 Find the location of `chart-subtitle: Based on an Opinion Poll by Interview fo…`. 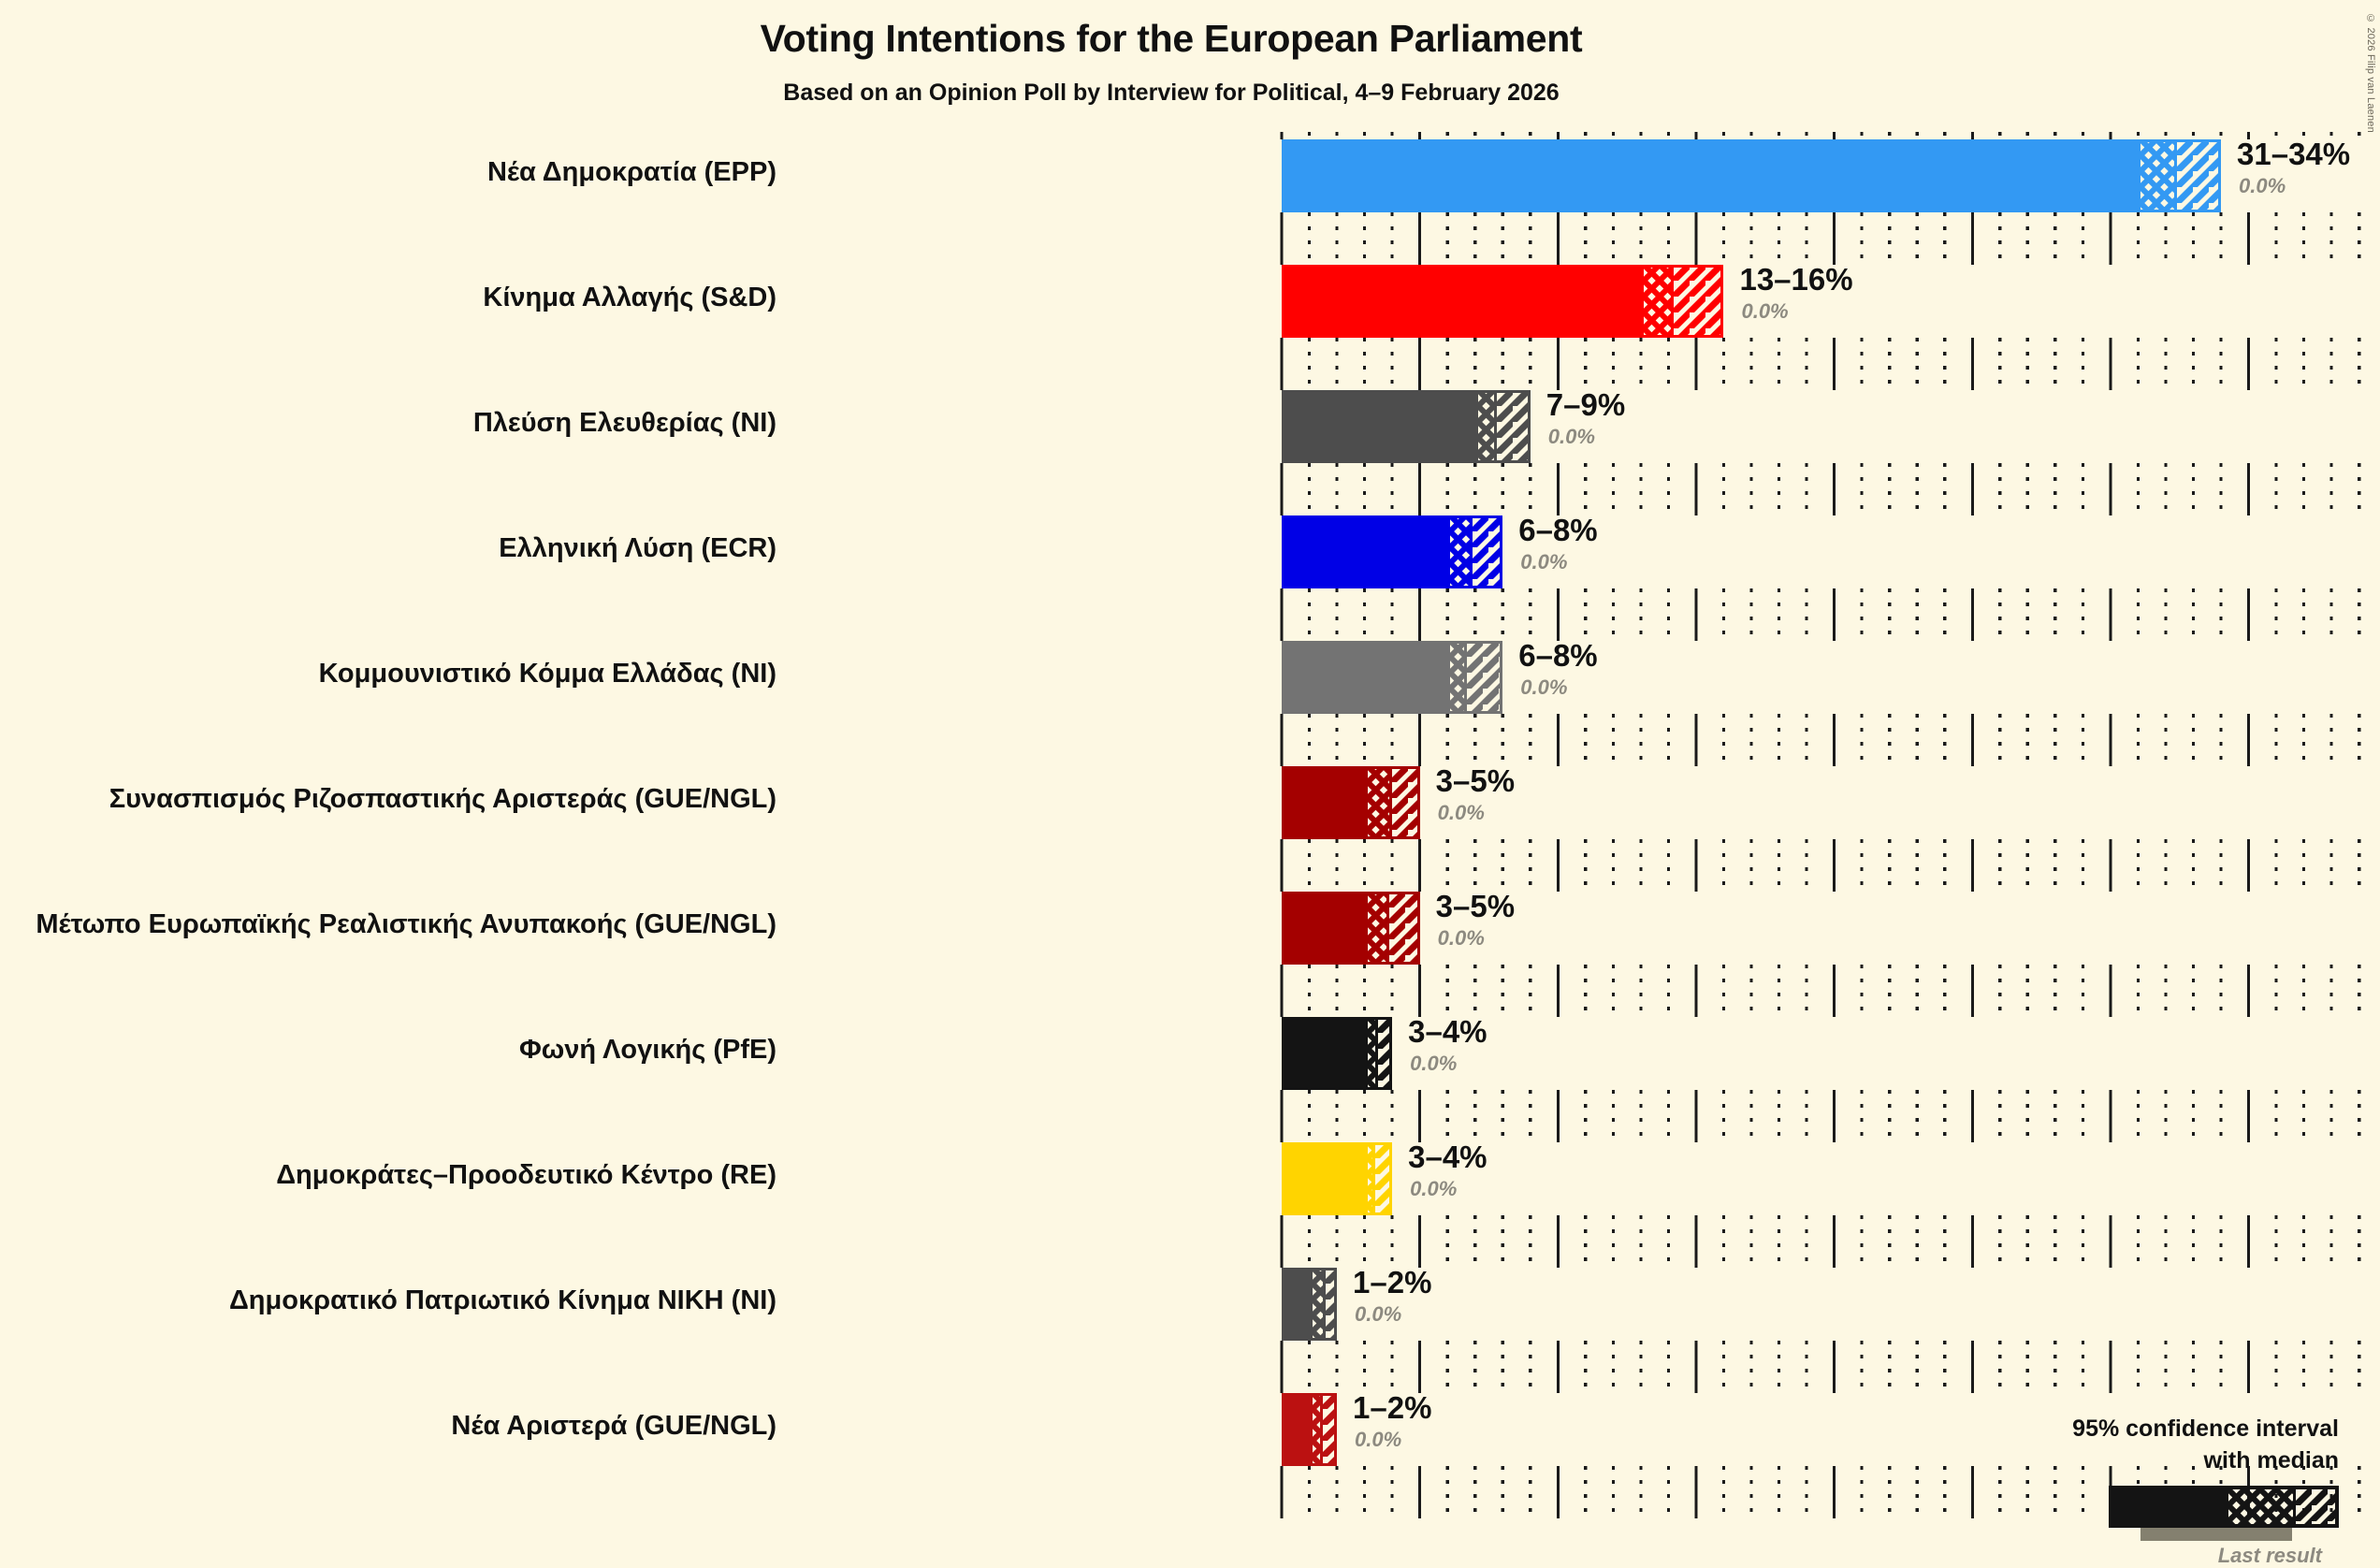

chart-subtitle: Based on an Opinion Poll by Interview fo… is located at coordinates (1171, 93).